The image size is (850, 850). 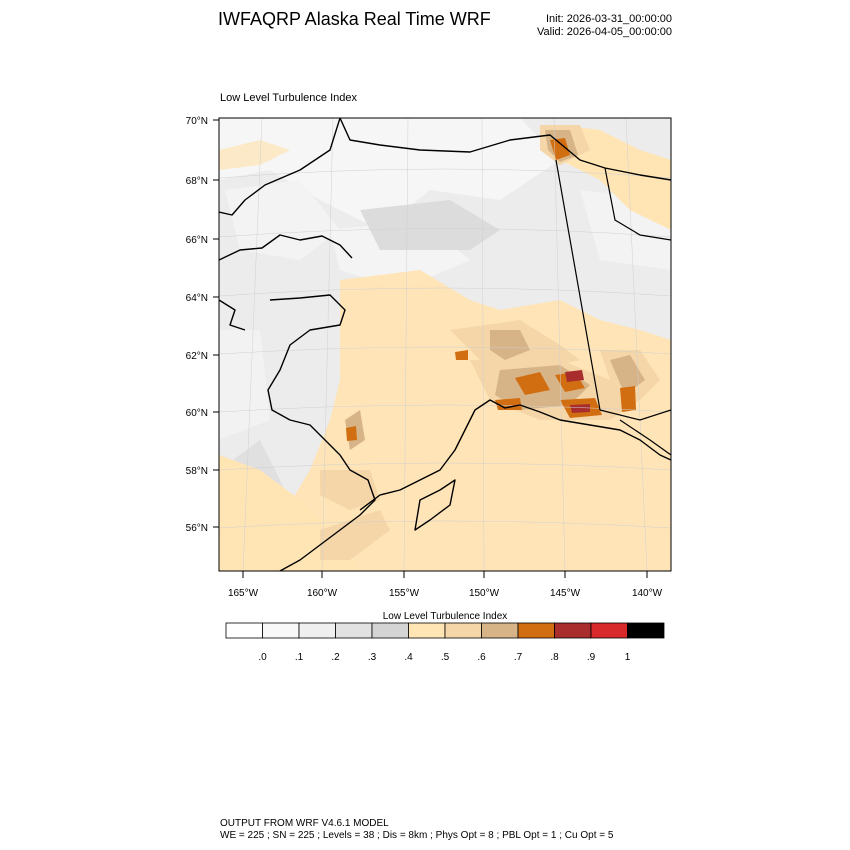 I want to click on lat-label-64n: 64°N, so click(x=197, y=298).